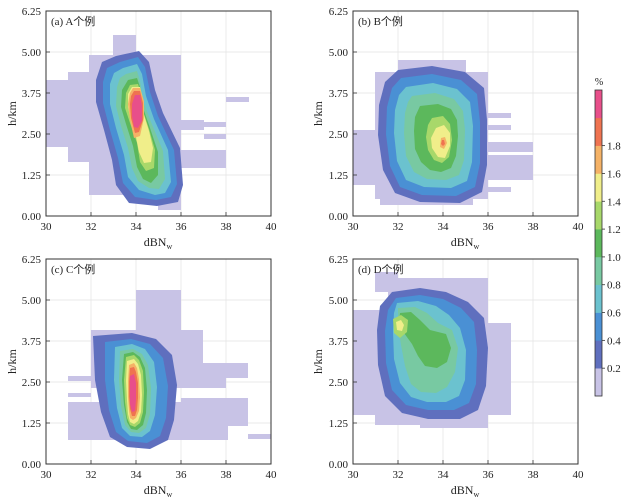  Describe the element at coordinates (73, 21) in the screenshot. I see `panel-label: (a) A个例` at that location.